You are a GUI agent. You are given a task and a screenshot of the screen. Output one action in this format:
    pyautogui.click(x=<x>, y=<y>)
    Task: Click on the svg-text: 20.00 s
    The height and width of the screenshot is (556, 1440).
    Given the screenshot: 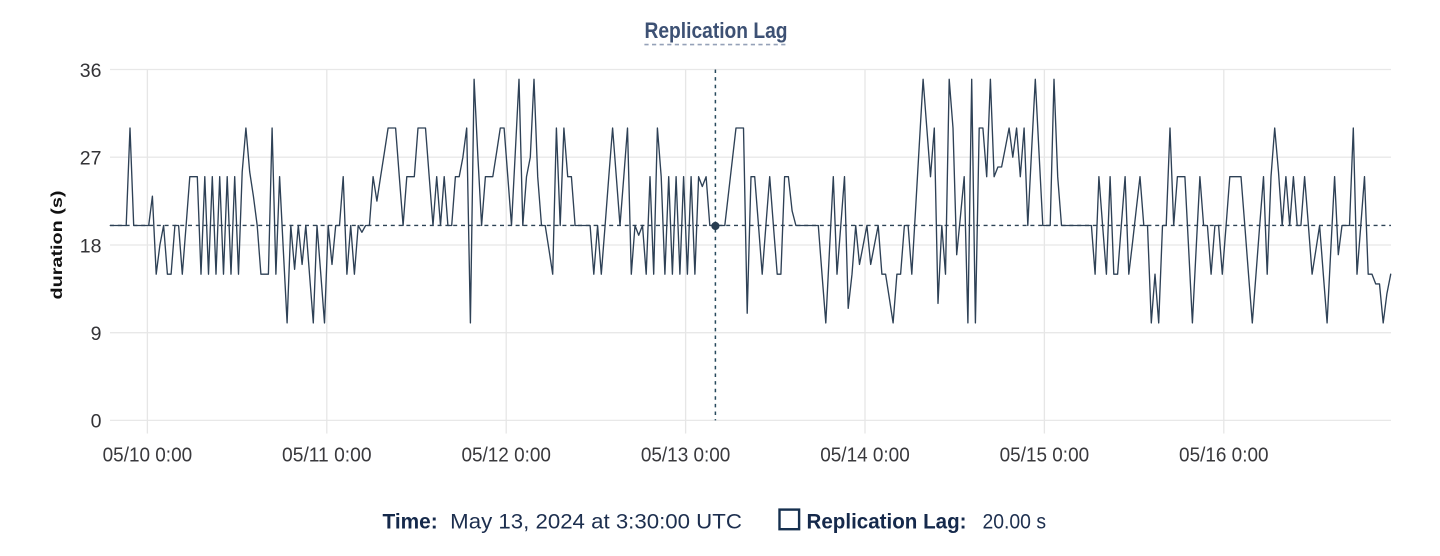 What is the action you would take?
    pyautogui.click(x=1015, y=522)
    